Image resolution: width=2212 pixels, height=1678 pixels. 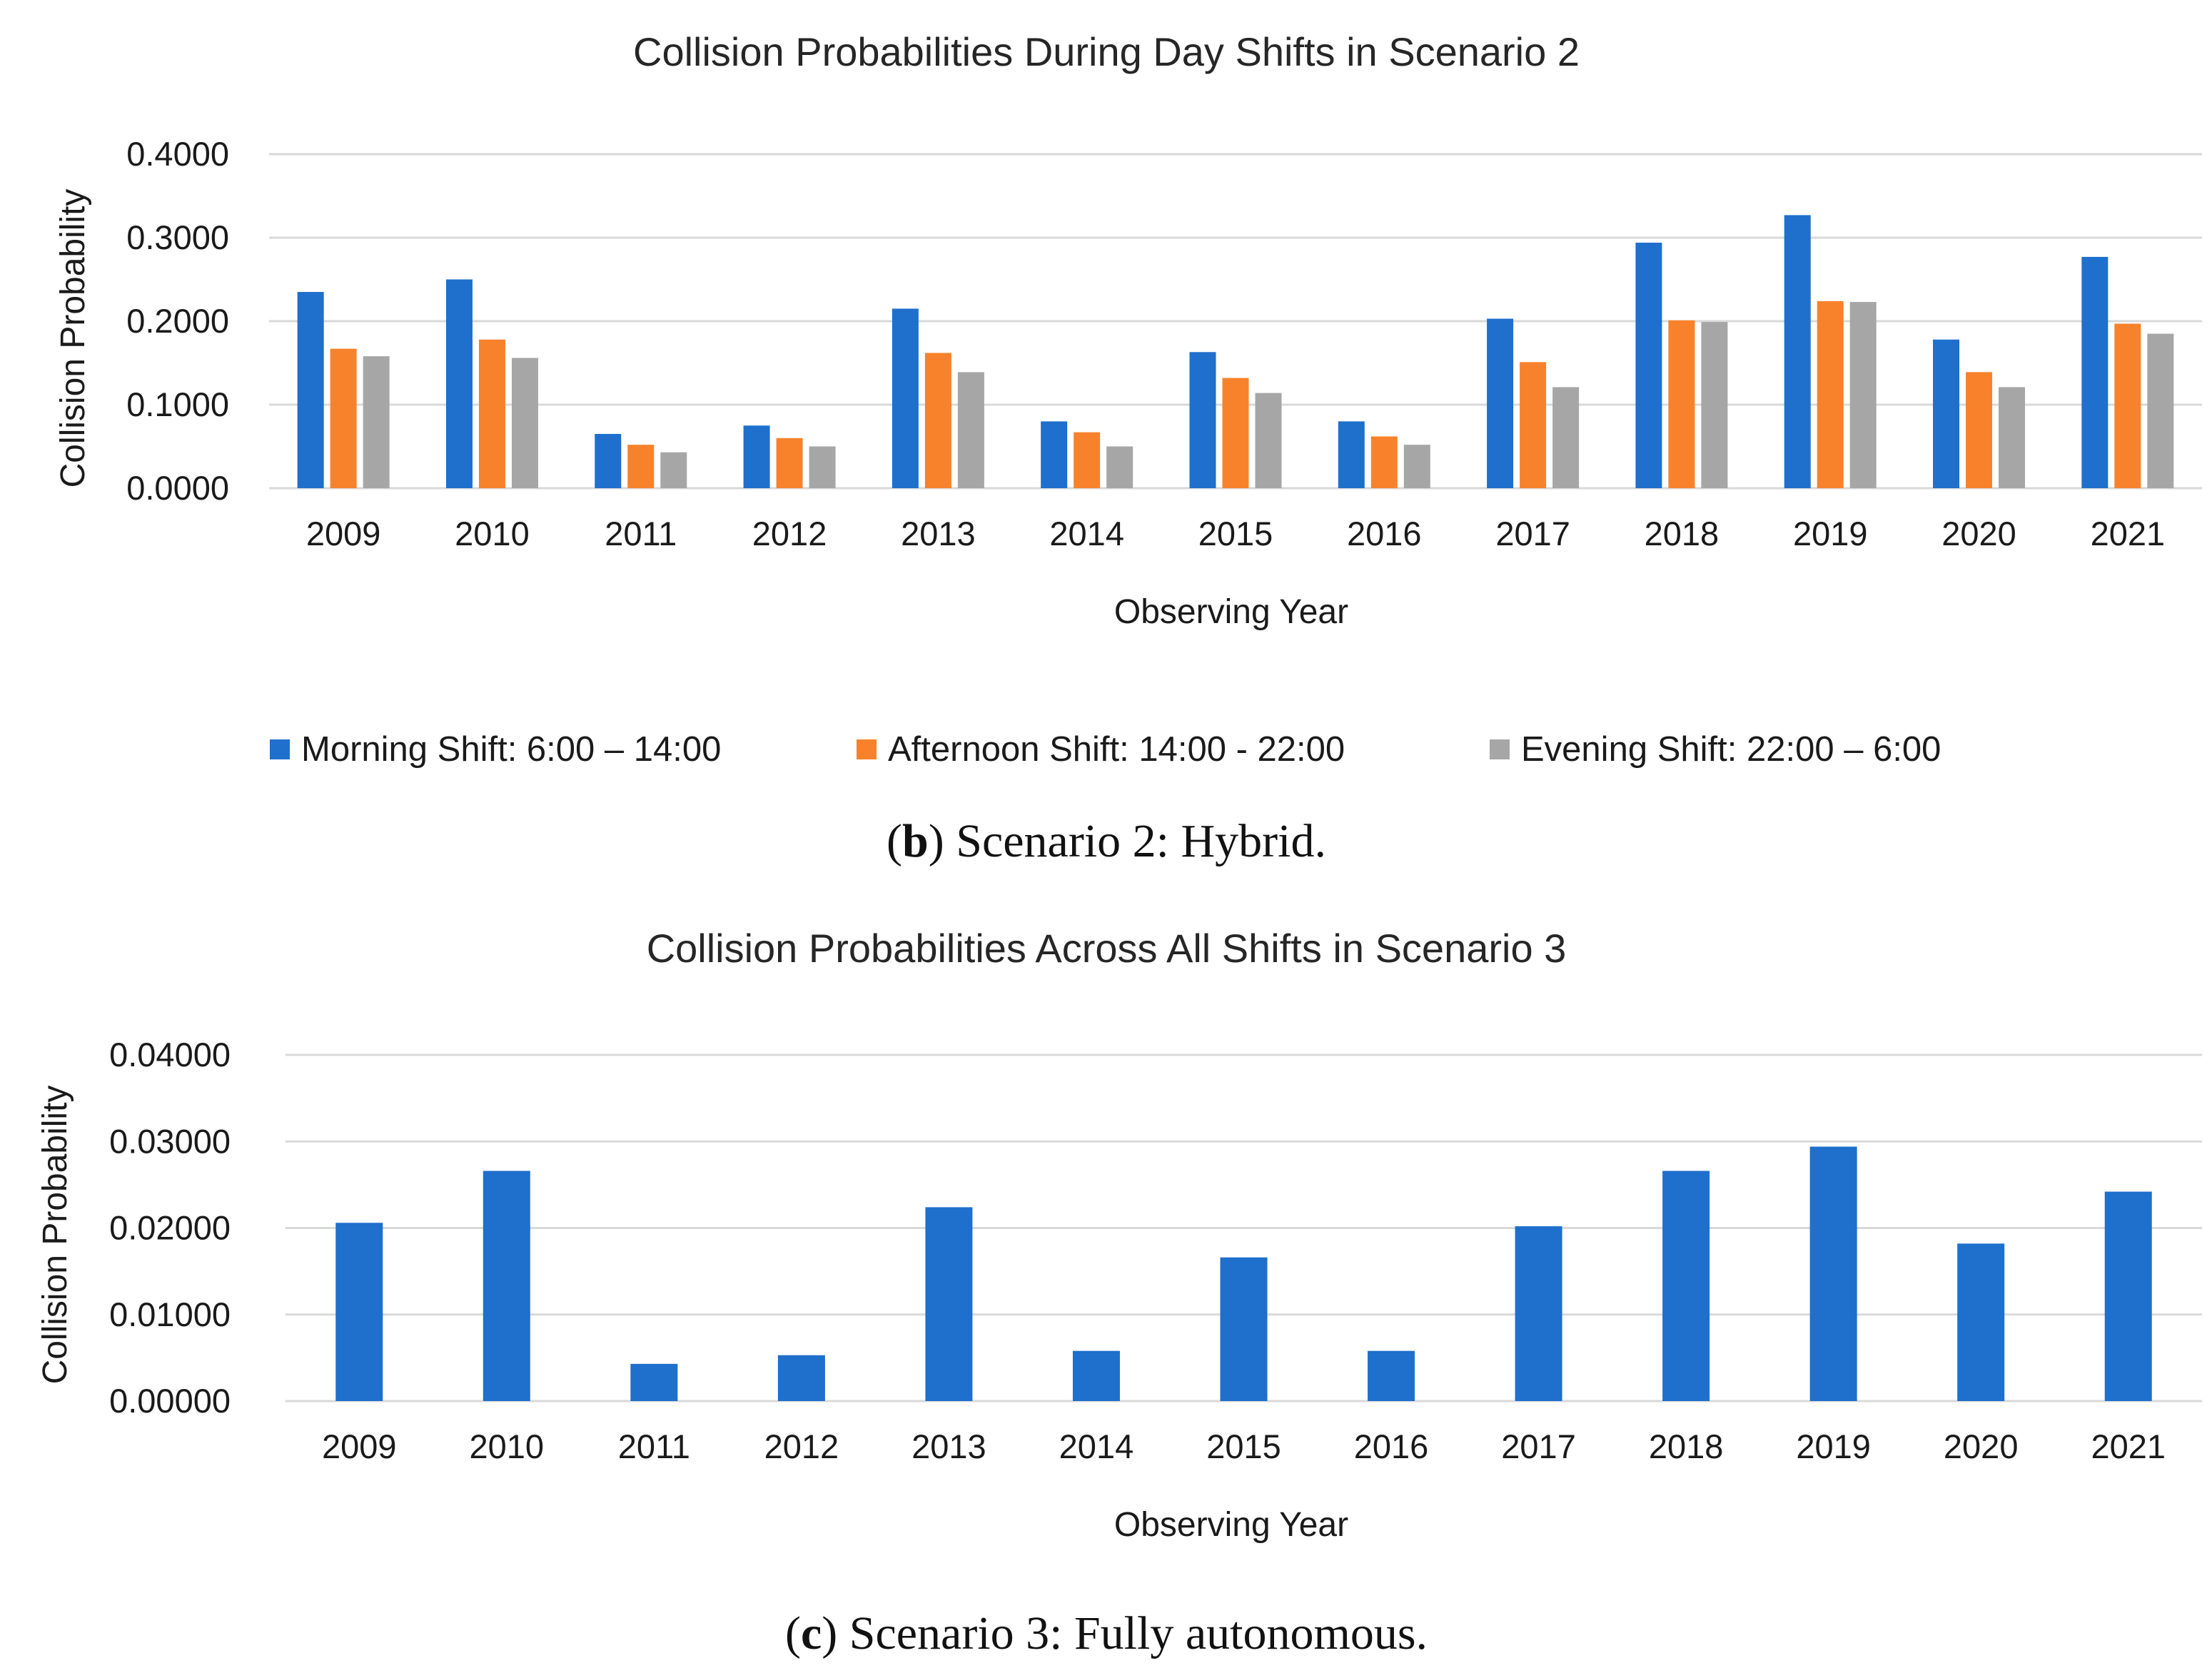 I want to click on legend-swatch-morning, so click(x=280, y=749).